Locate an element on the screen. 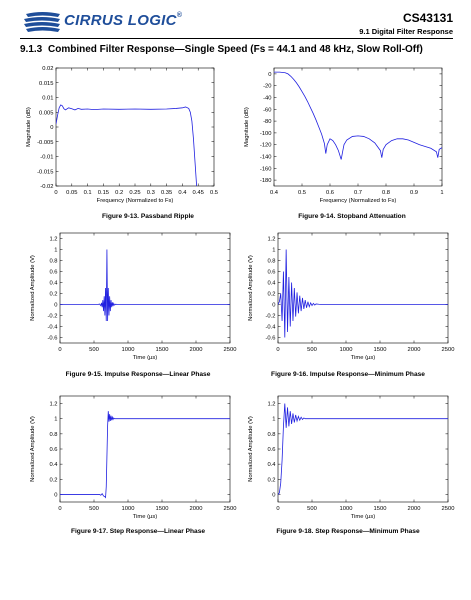 Image resolution: width=471 pixels, height=600 pixels. y-tick-label: -60 is located at coordinates (267, 110).